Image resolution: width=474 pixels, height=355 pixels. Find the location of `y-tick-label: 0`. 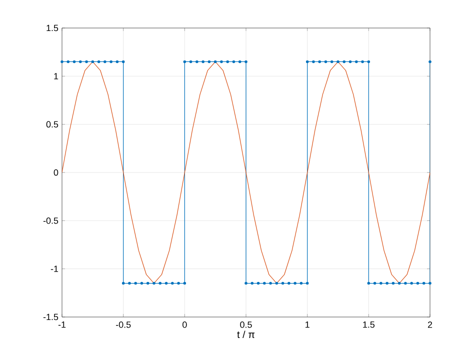

y-tick-label: 0 is located at coordinates (56, 172).